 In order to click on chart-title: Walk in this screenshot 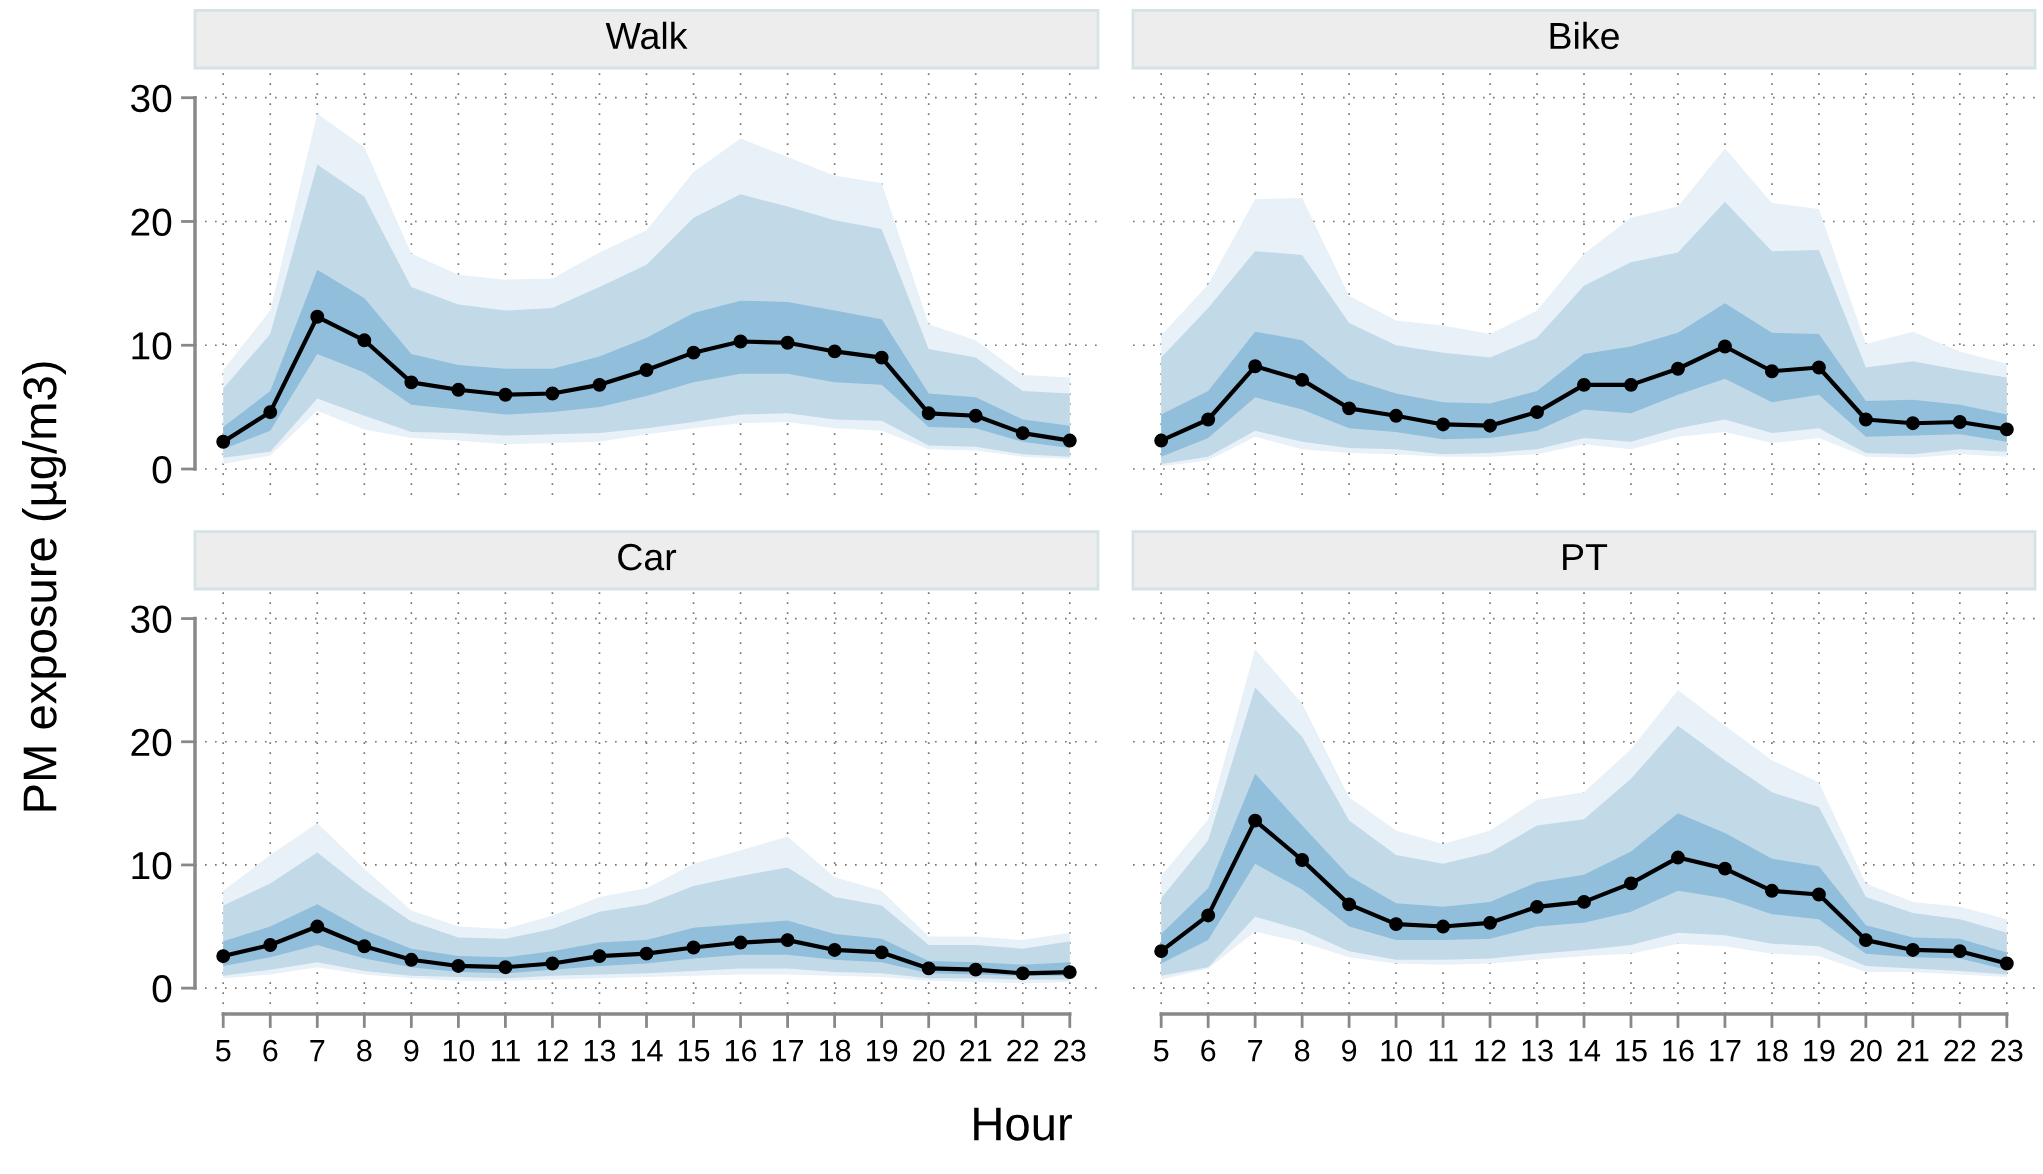, I will do `click(646, 35)`.